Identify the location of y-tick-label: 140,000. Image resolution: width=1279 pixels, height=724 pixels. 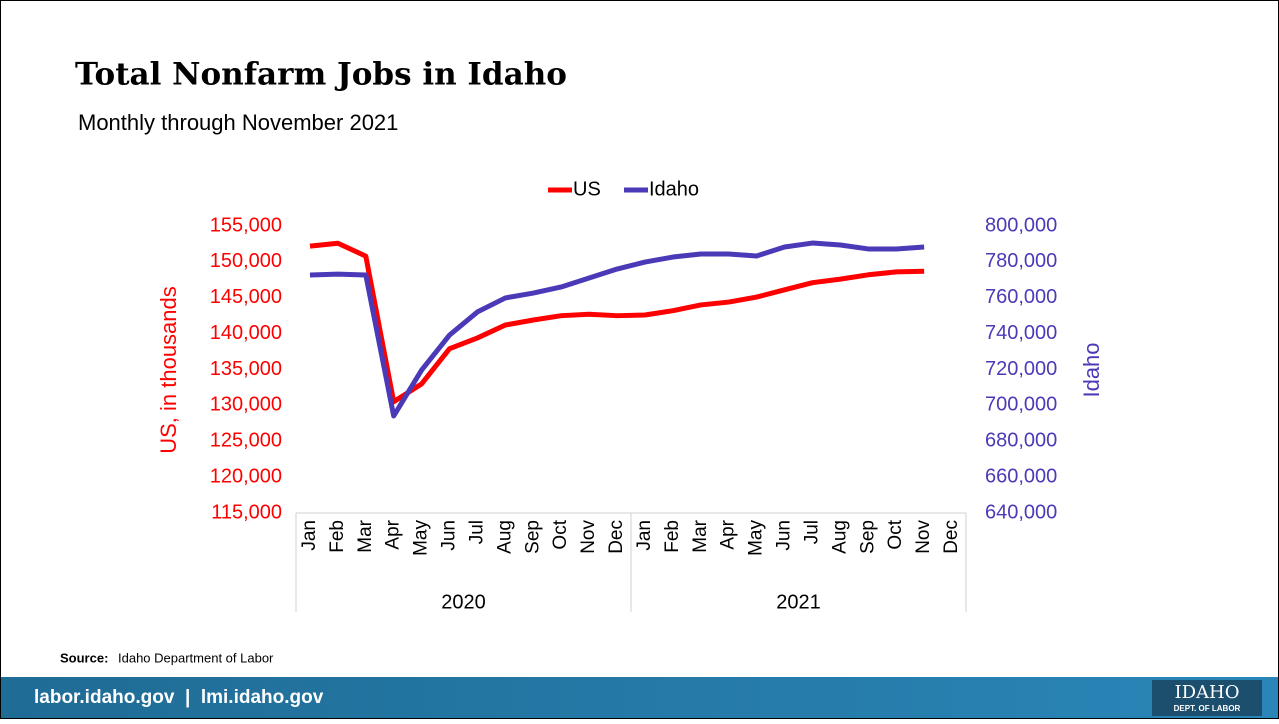
(246, 333).